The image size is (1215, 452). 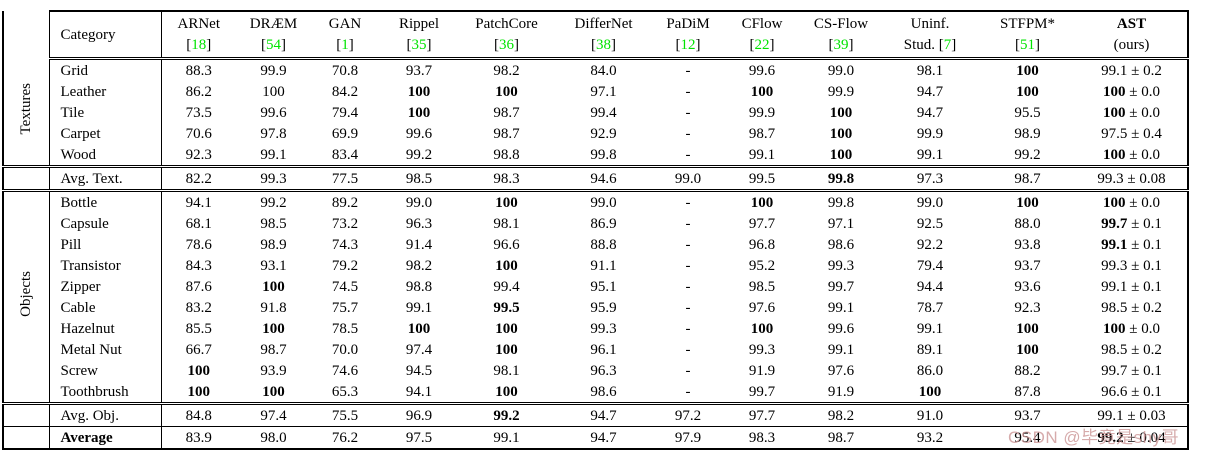 What do you see at coordinates (688, 23) in the screenshot?
I see `method-name: PaDiM` at bounding box center [688, 23].